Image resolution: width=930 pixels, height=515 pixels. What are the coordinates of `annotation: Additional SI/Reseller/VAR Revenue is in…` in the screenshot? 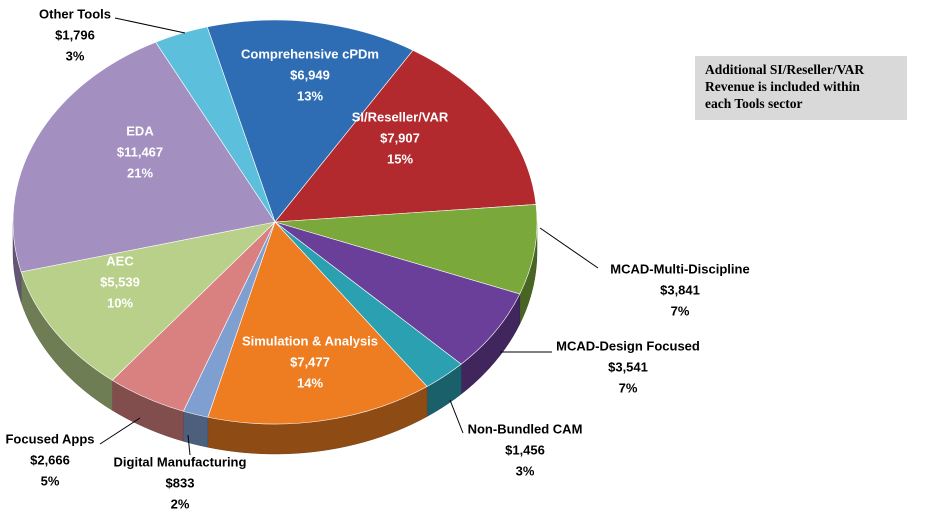 It's located at (801, 88).